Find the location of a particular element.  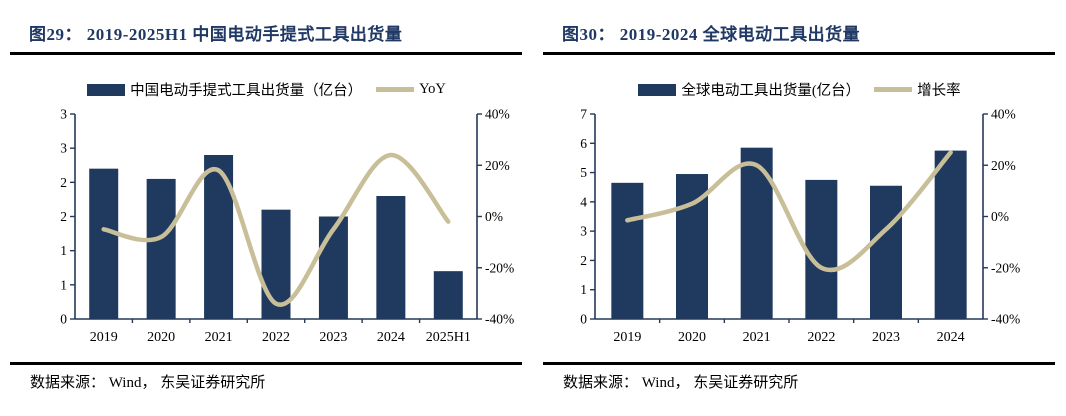

chart-legend: 全球电动工具出货量(亿台） 增长率 is located at coordinates (799, 89).